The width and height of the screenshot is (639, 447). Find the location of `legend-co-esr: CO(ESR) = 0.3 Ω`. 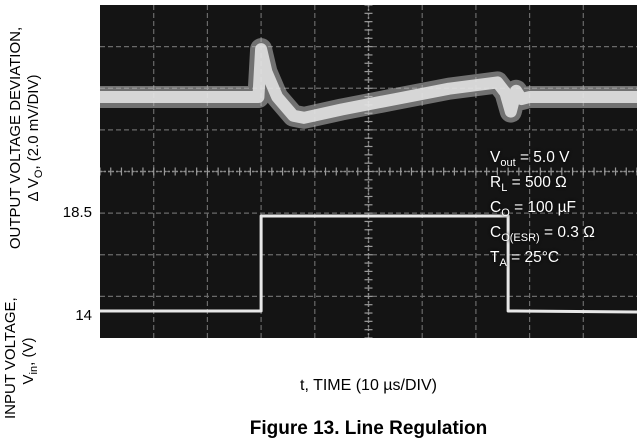

legend-co-esr: CO(ESR) = 0.3 Ω is located at coordinates (542, 234).